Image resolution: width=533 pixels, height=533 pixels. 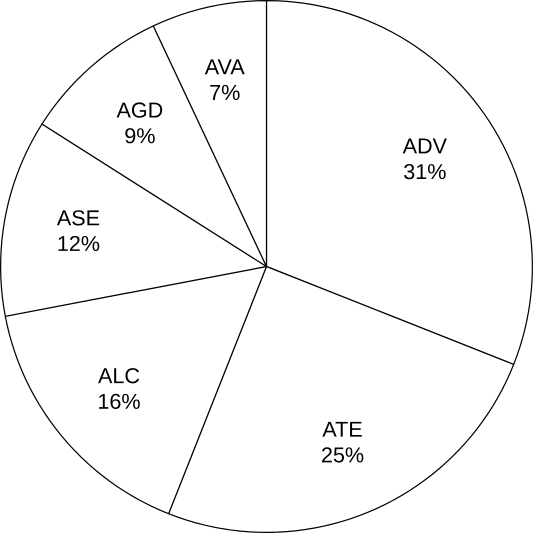 I want to click on data-label: 7%, so click(x=225, y=92).